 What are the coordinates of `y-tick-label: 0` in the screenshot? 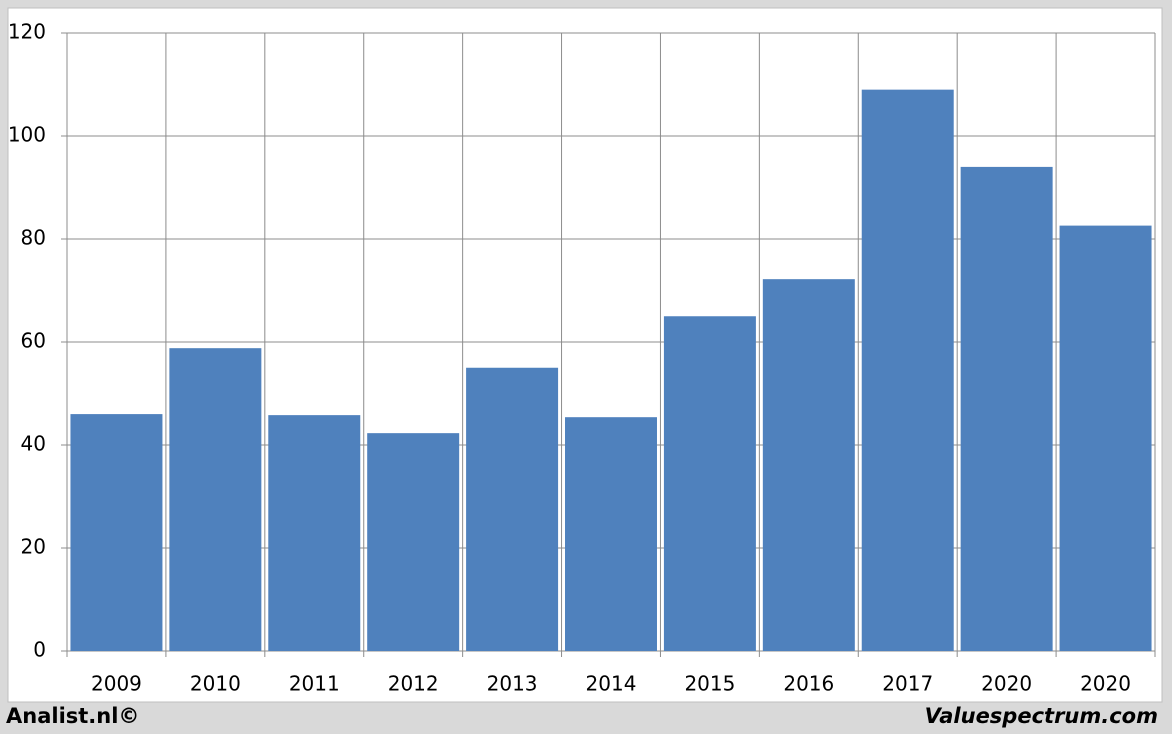 It's located at (39, 650).